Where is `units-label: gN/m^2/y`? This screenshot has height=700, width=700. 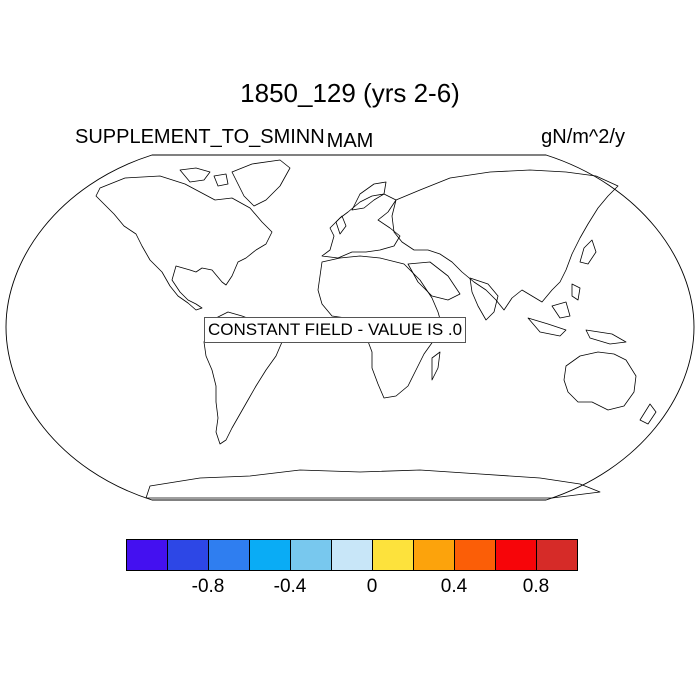 units-label: gN/m^2/y is located at coordinates (583, 137).